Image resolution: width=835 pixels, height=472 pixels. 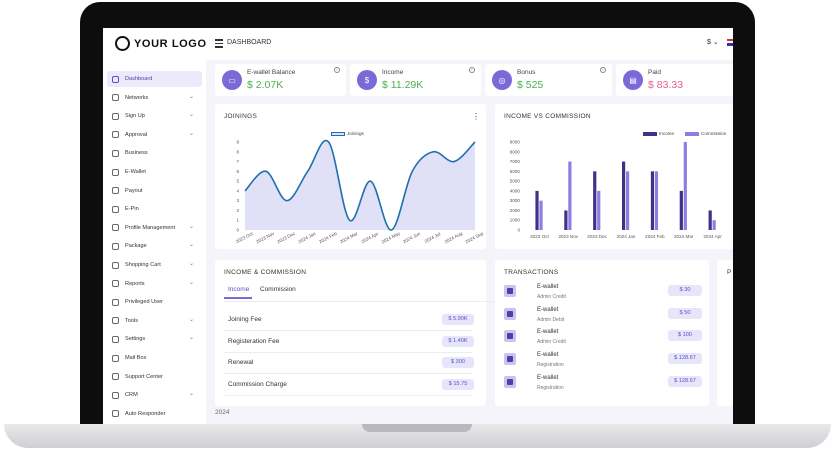 What do you see at coordinates (257, 384) in the screenshot?
I see `row-label: Commission Charge` at bounding box center [257, 384].